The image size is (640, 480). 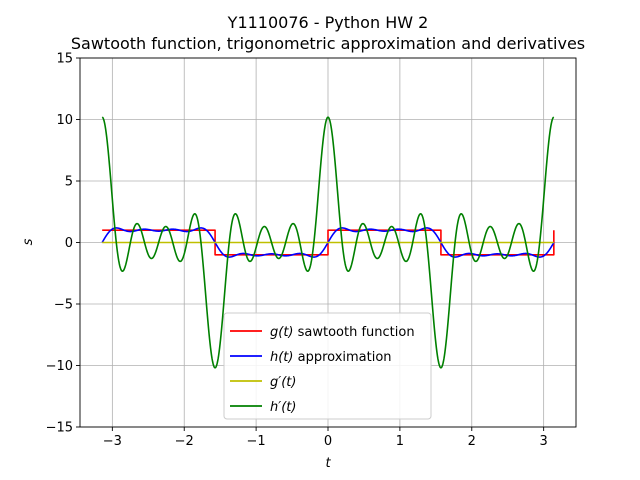 What do you see at coordinates (283, 382) in the screenshot?
I see `legend-label-gp: g′(t)` at bounding box center [283, 382].